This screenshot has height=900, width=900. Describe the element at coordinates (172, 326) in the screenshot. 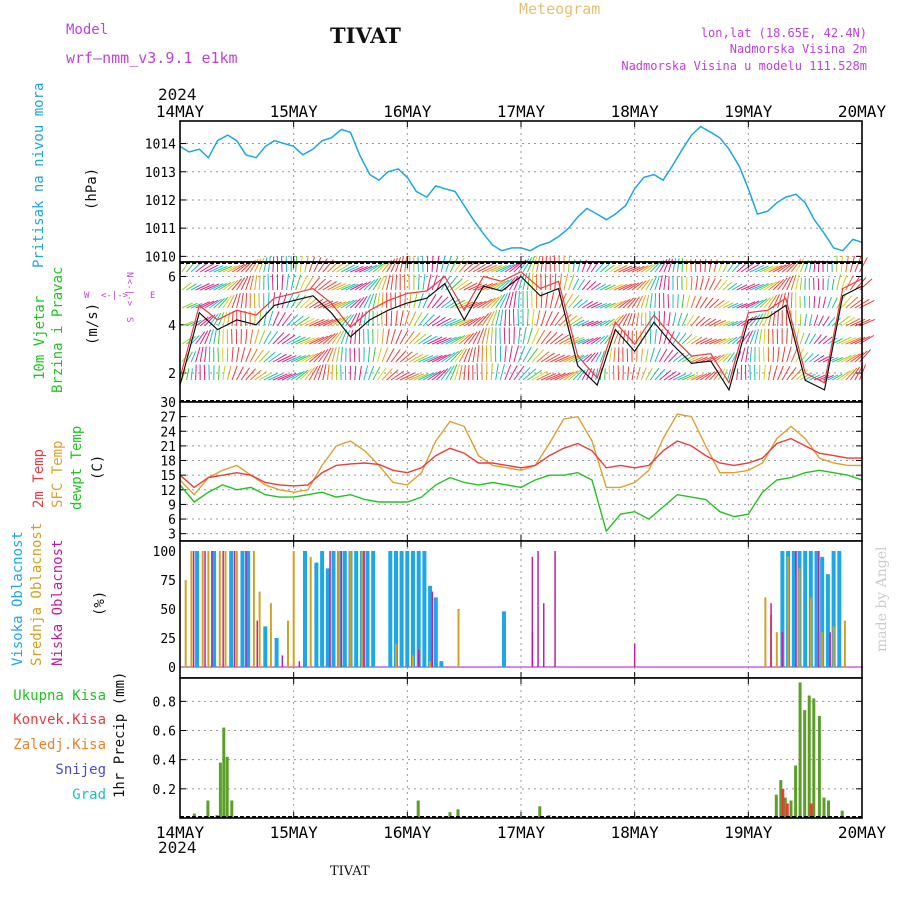

I see `wind-tick-label: 4` at that location.